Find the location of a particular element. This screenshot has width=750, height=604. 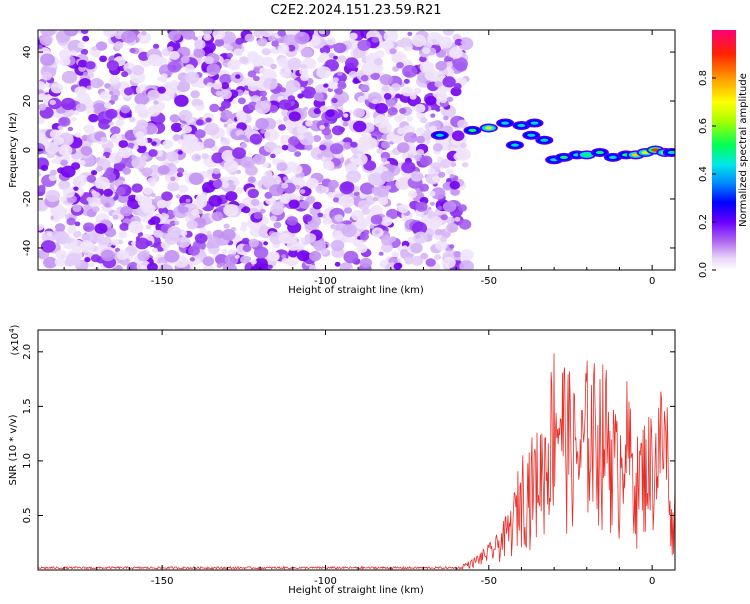

x-tick-label: -50 is located at coordinates (489, 581).